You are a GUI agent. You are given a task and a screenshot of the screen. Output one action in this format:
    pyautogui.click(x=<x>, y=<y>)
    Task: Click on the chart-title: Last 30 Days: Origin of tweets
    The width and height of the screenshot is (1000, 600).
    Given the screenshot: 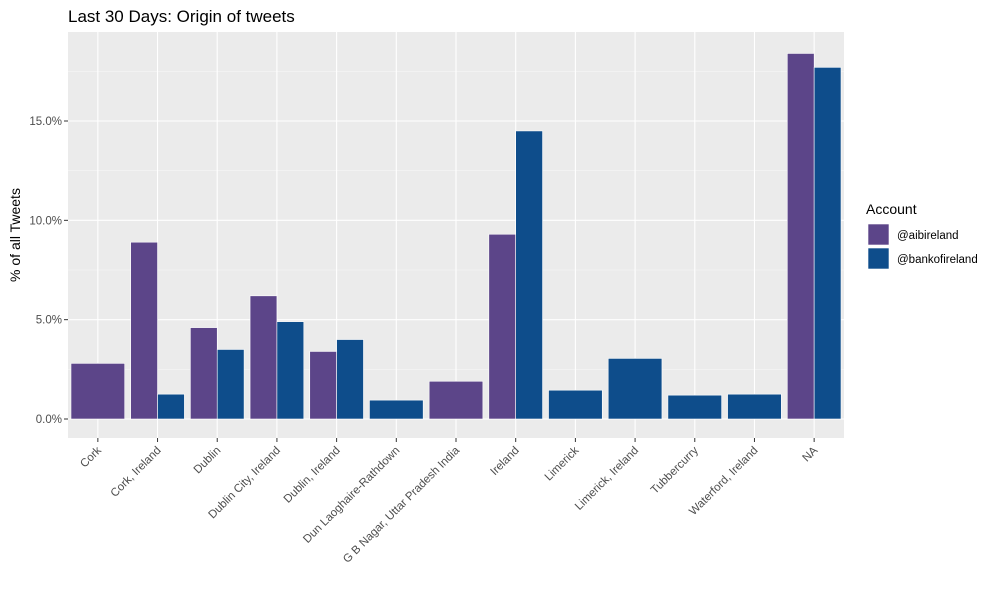 What is the action you would take?
    pyautogui.click(x=181, y=16)
    